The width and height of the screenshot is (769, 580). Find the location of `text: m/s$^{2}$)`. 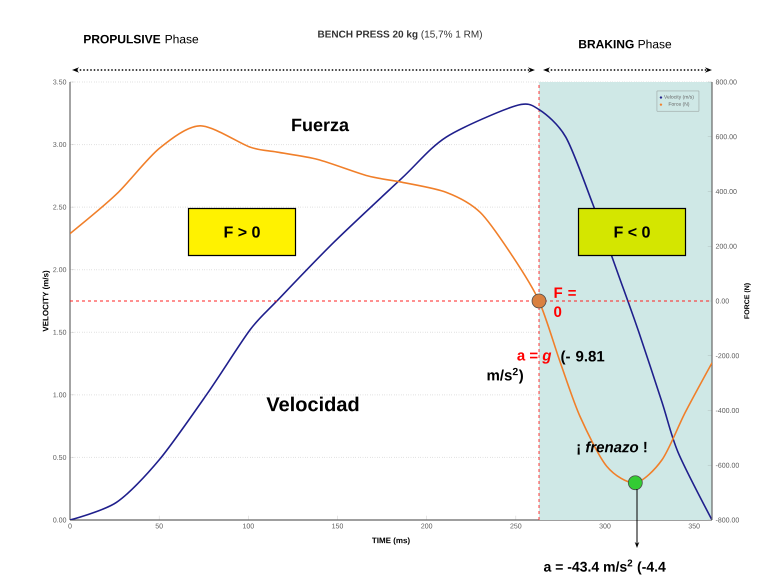

text: m/s$^{2}$) is located at coordinates (505, 376).